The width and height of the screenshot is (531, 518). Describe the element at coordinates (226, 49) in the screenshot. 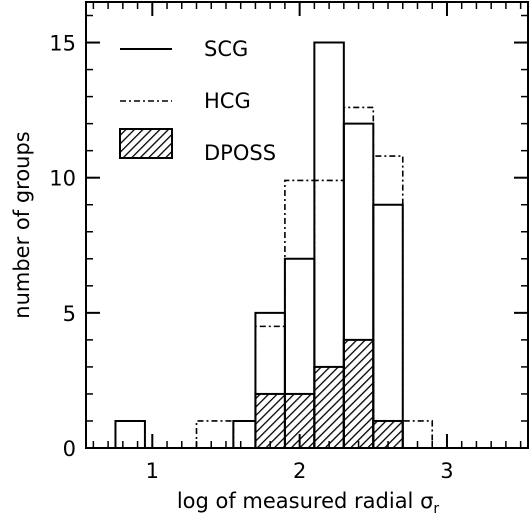

I see `legend-label-scg: SCG` at that location.